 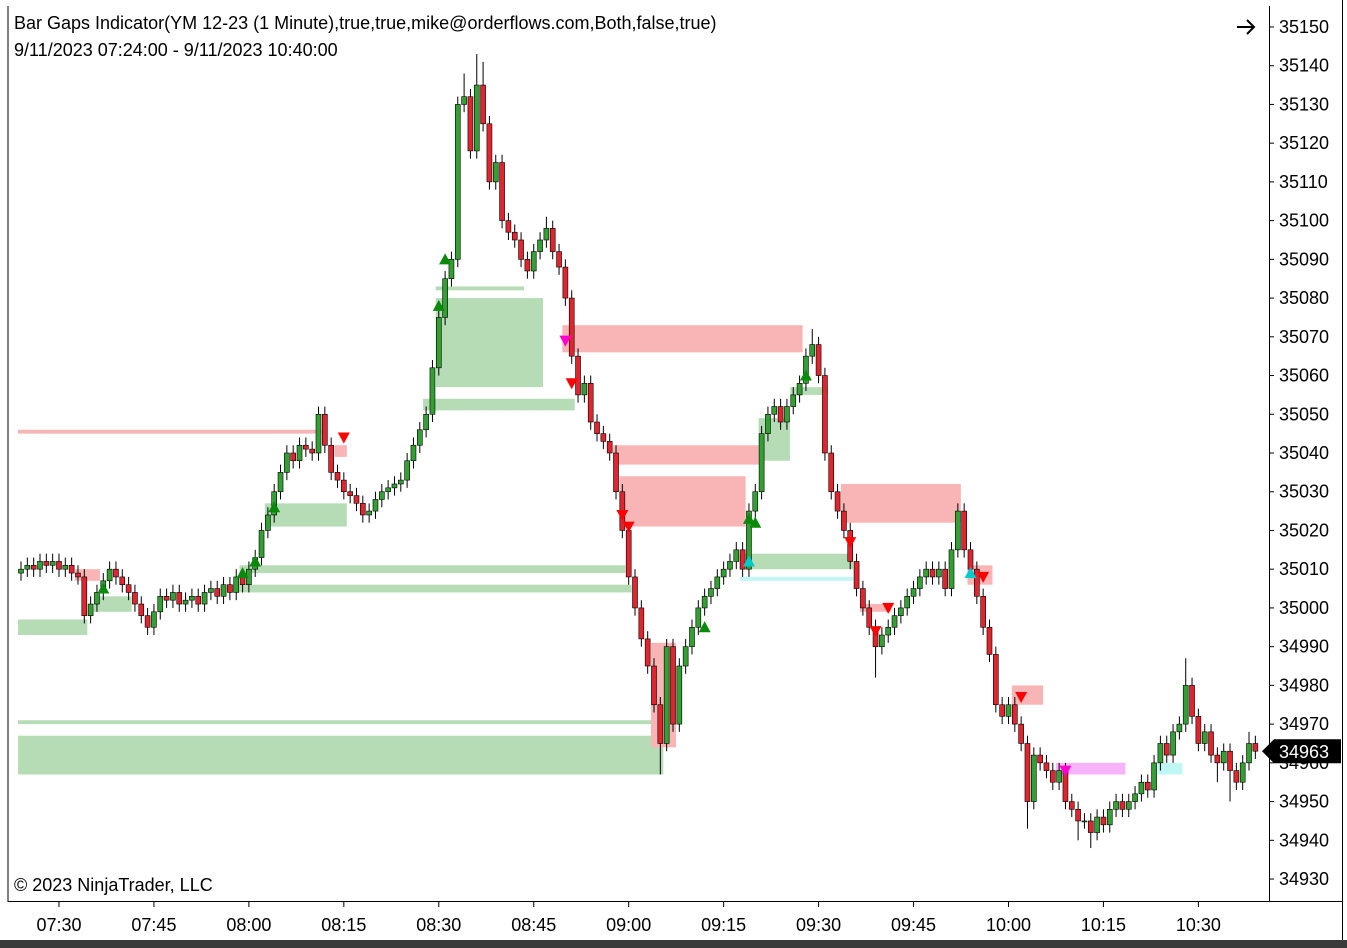 What do you see at coordinates (1304, 724) in the screenshot?
I see `y-tick-label: 34970` at bounding box center [1304, 724].